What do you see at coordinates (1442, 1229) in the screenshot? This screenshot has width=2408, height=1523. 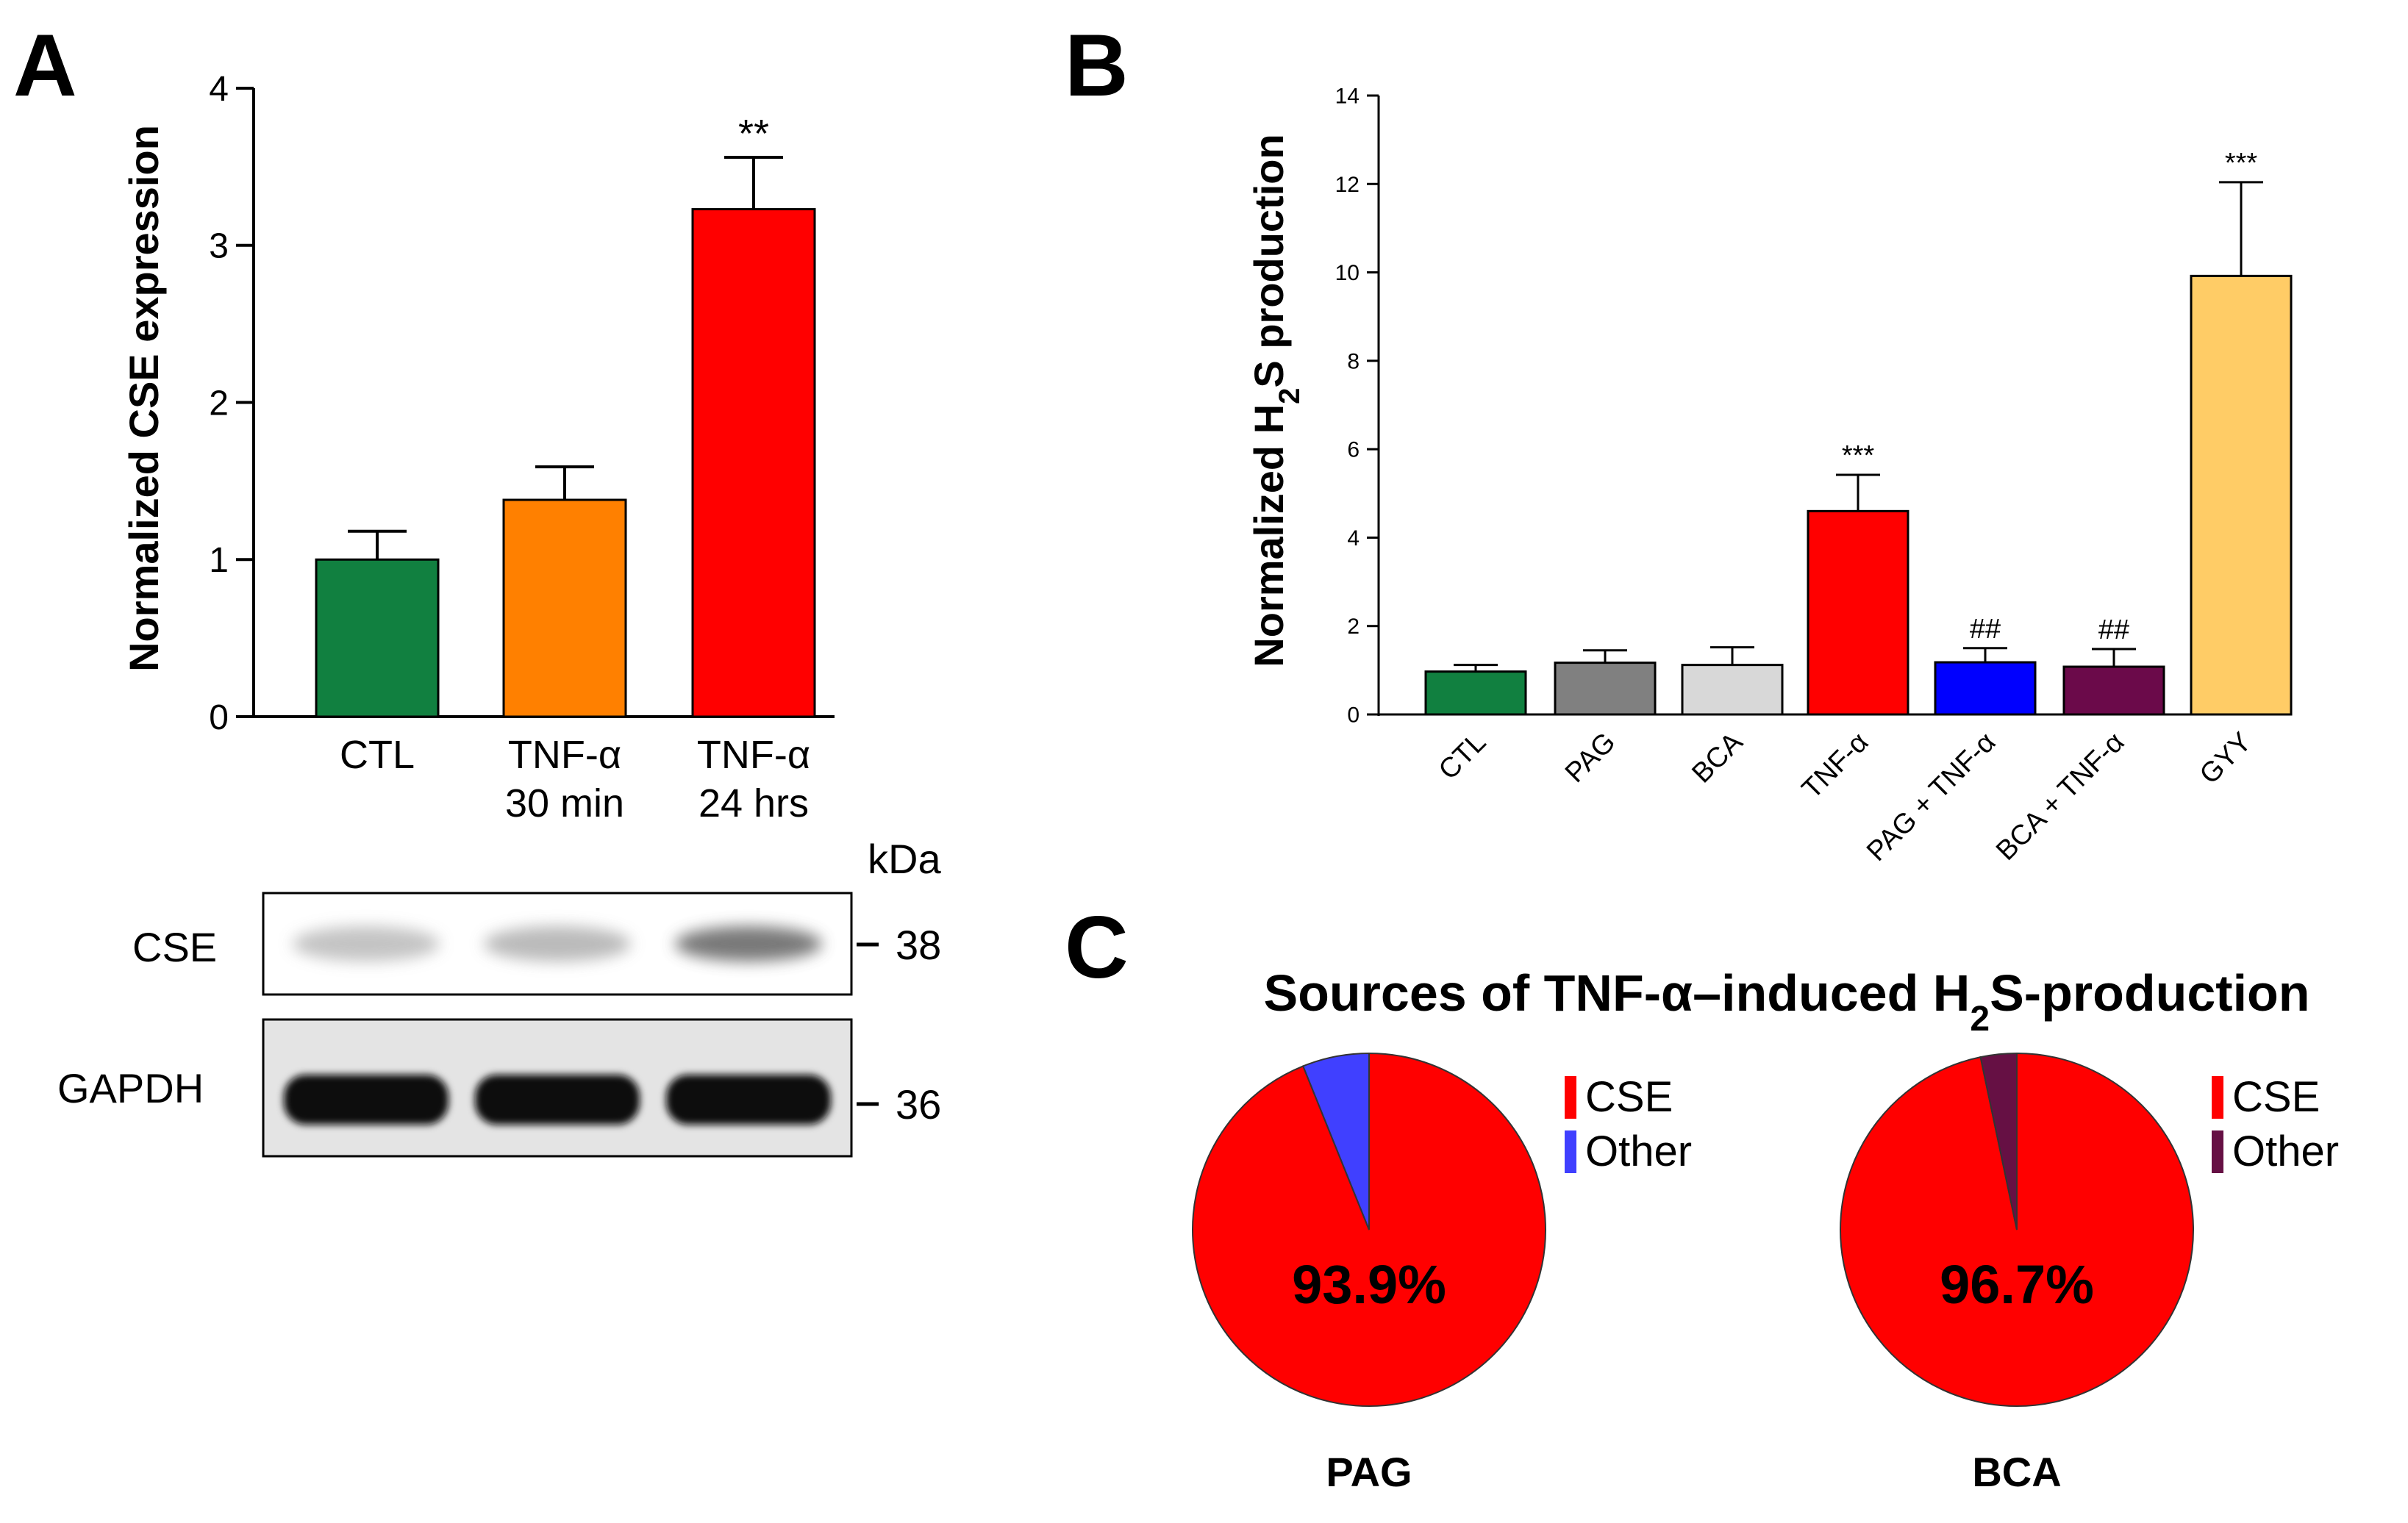 I see `pie-chart-pag: 93.9% CSE Other` at bounding box center [1442, 1229].